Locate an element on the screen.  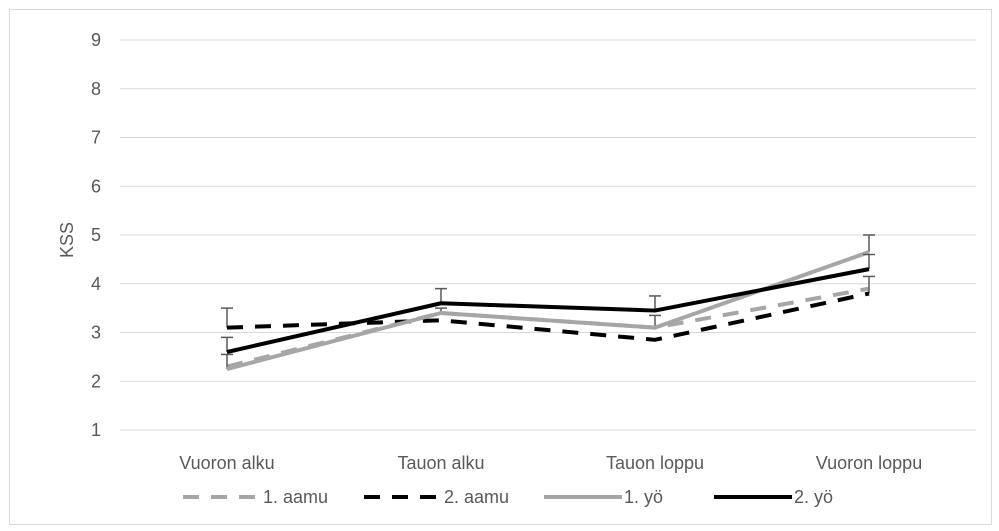
legend: 1. aamu 2. aamu 1. yö 2. yö is located at coordinates (508, 497).